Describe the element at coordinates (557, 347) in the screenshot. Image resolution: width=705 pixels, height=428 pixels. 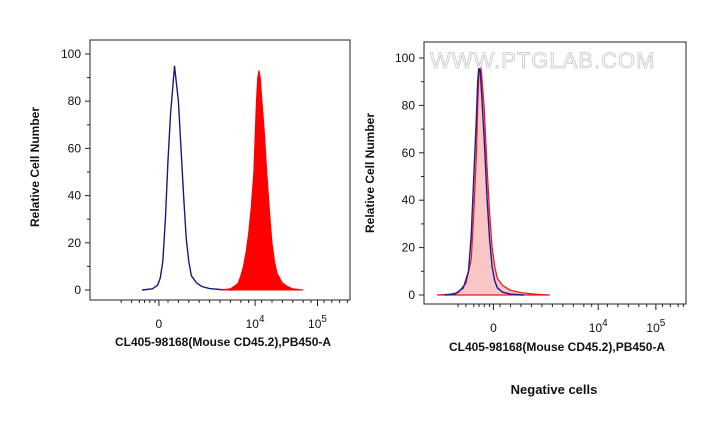
I see `right-x-axis-label: CL405-98168(Mouse CD45.2),PB450-A` at that location.